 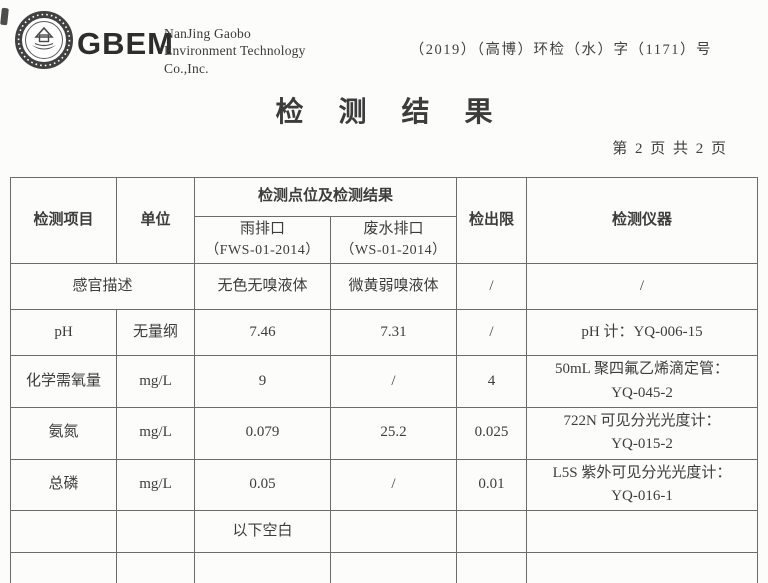 I want to click on cell-rain-value: 0.05, so click(x=262, y=485).